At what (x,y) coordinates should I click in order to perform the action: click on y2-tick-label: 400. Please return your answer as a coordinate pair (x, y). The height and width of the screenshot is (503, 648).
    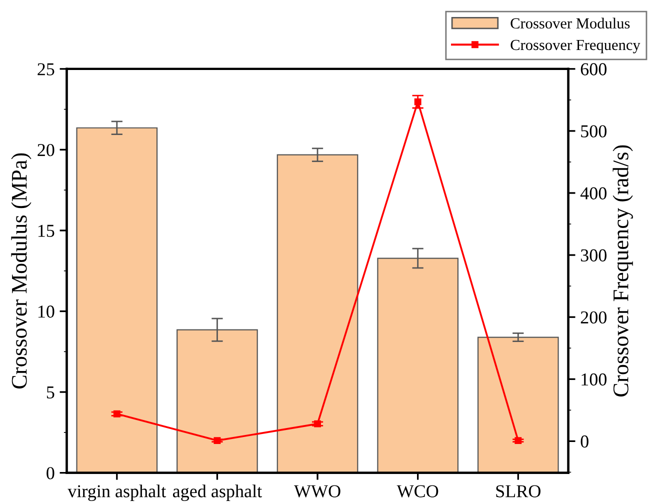
    Looking at the image, I should click on (593, 193).